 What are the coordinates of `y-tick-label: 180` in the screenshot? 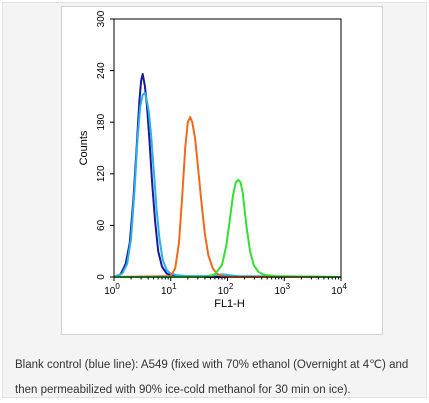 It's located at (101, 121).